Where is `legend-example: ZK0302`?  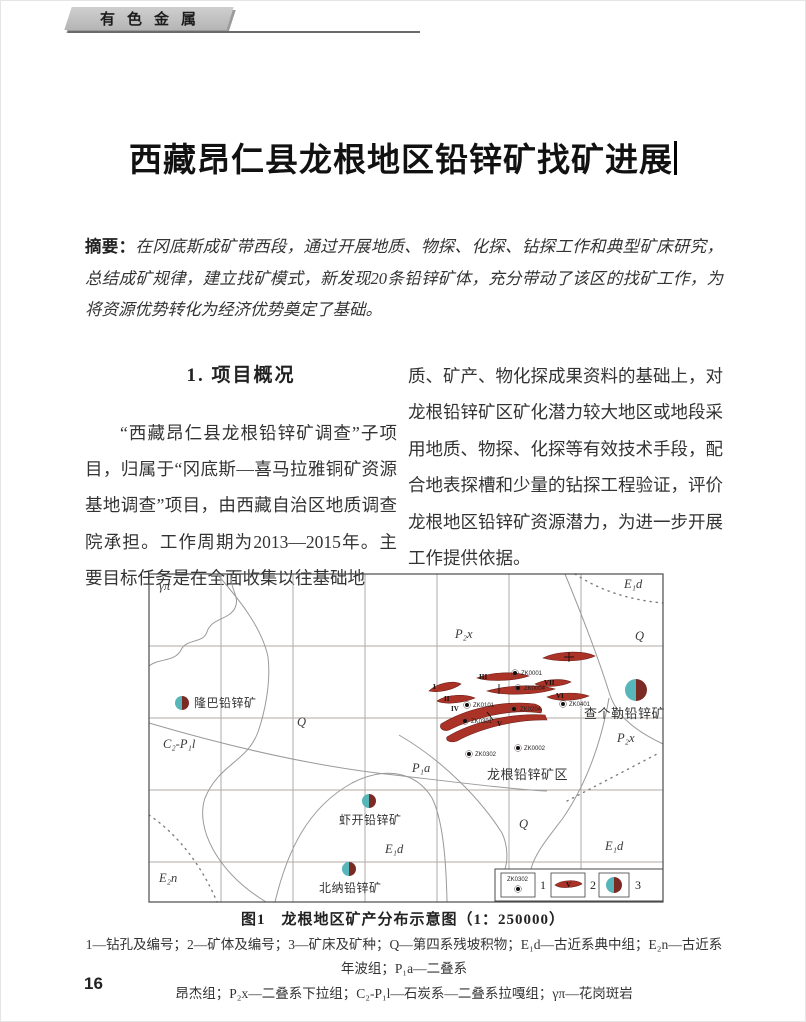 legend-example: ZK0302 is located at coordinates (518, 880).